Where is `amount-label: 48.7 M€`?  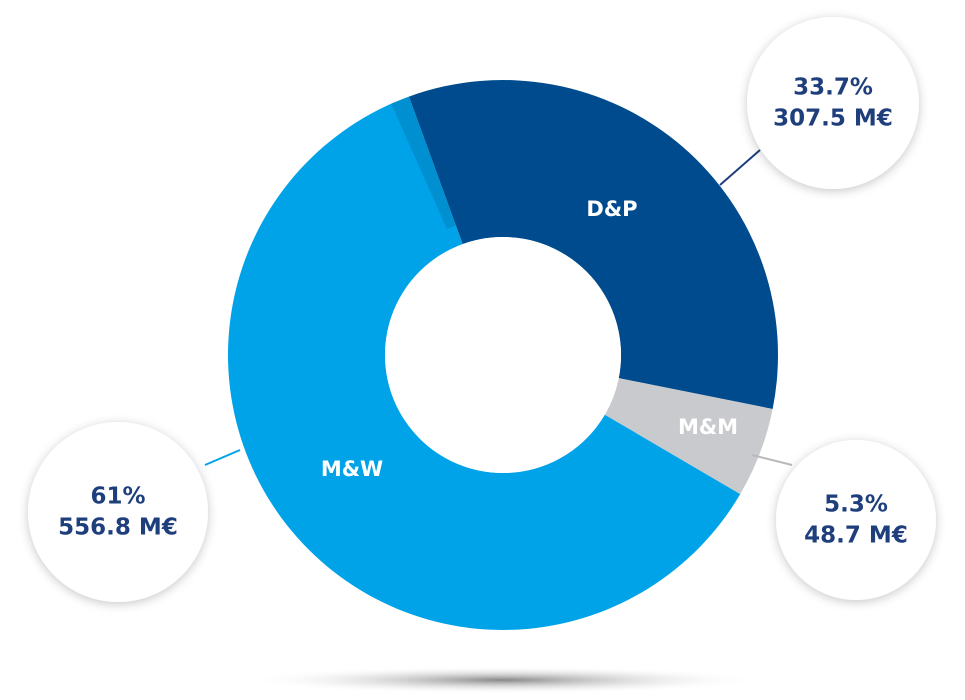
amount-label: 48.7 M€ is located at coordinates (856, 536).